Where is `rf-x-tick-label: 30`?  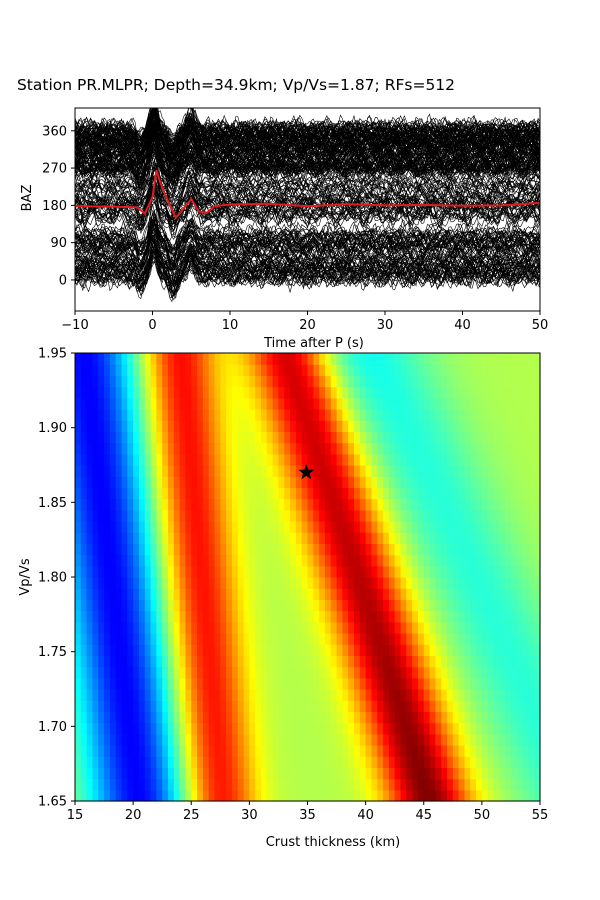 rf-x-tick-label: 30 is located at coordinates (385, 325).